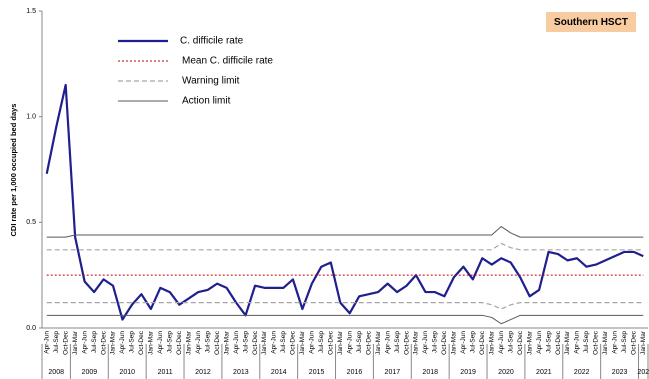  I want to click on year-label: 2010, so click(127, 372).